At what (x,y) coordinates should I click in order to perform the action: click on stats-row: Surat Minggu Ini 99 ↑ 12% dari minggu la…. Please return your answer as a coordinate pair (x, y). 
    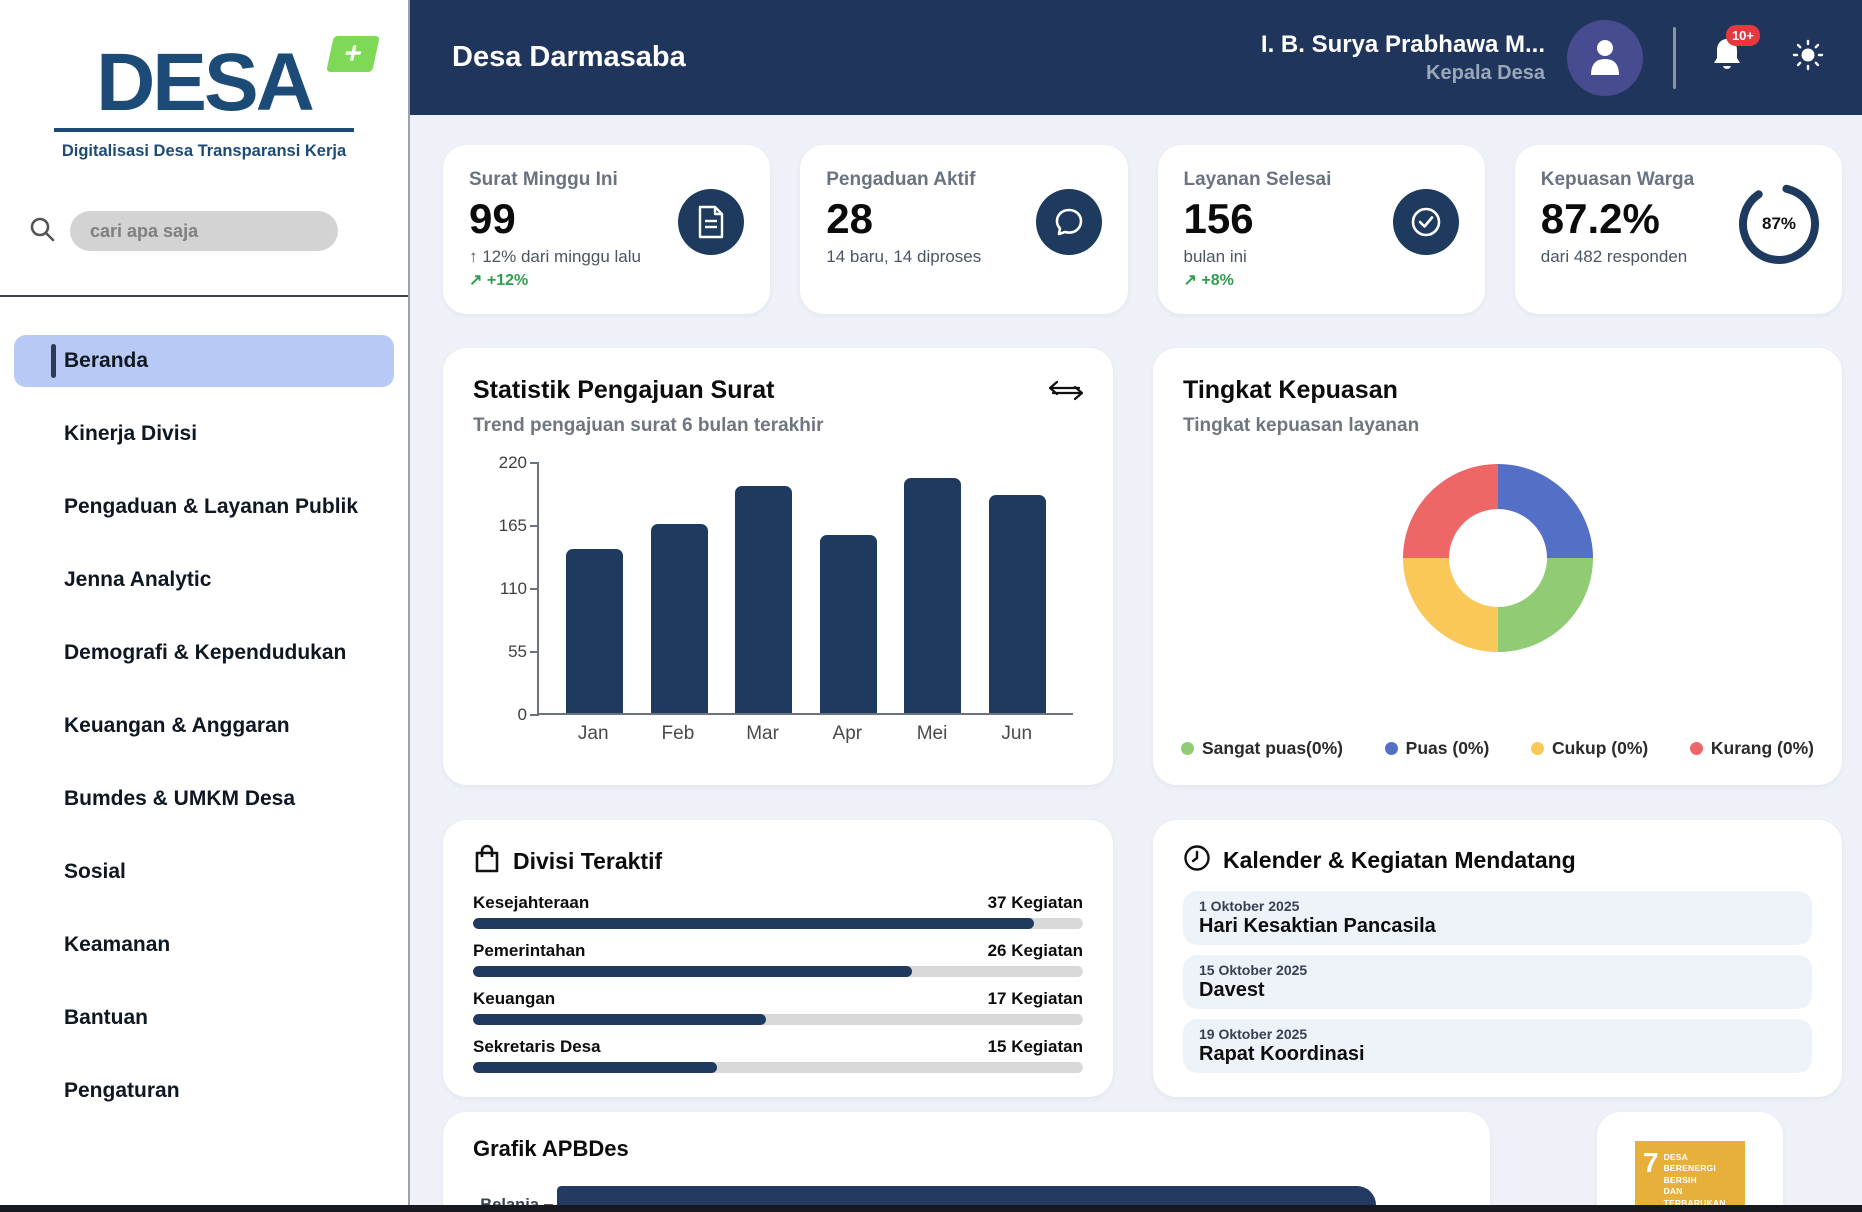
    Looking at the image, I should click on (1142, 230).